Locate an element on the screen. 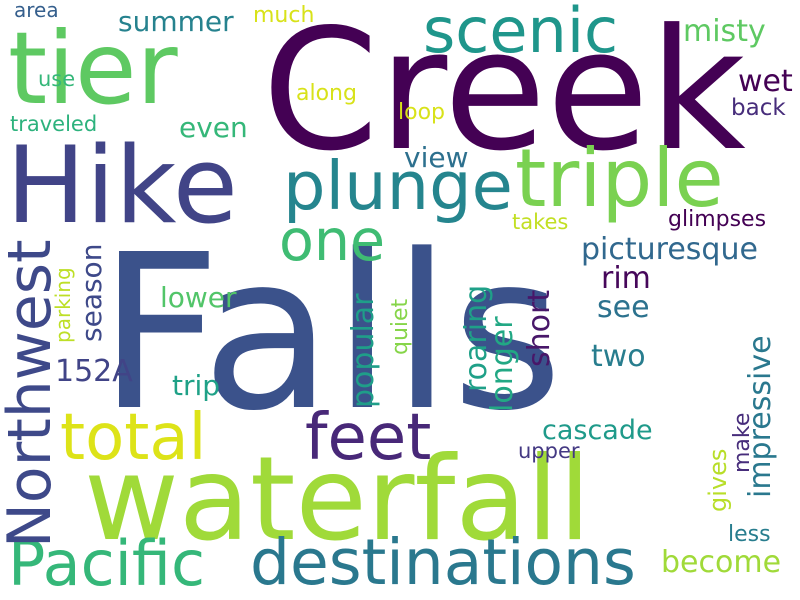  word-area: area is located at coordinates (36, 11).